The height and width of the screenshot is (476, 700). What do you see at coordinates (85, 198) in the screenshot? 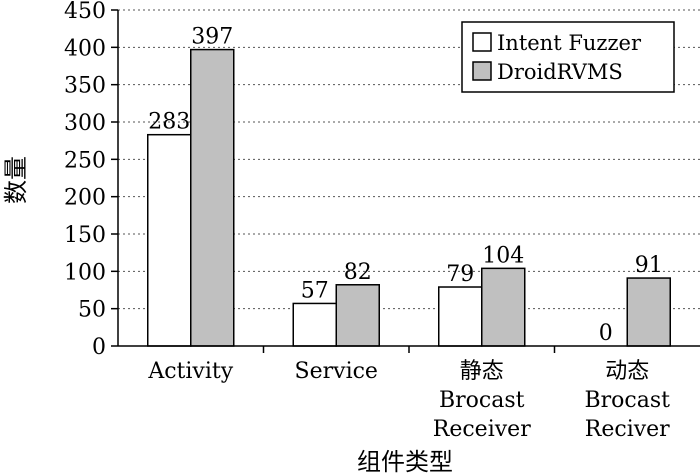
I see `y-tick-label: 200` at bounding box center [85, 198].